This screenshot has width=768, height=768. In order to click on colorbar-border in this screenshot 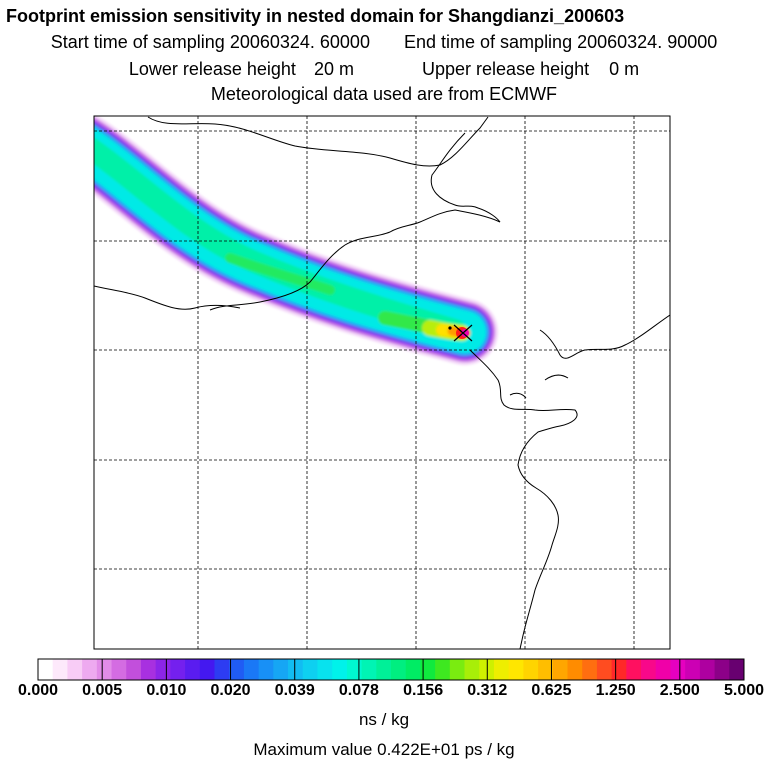, I will do `click(391, 669)`.